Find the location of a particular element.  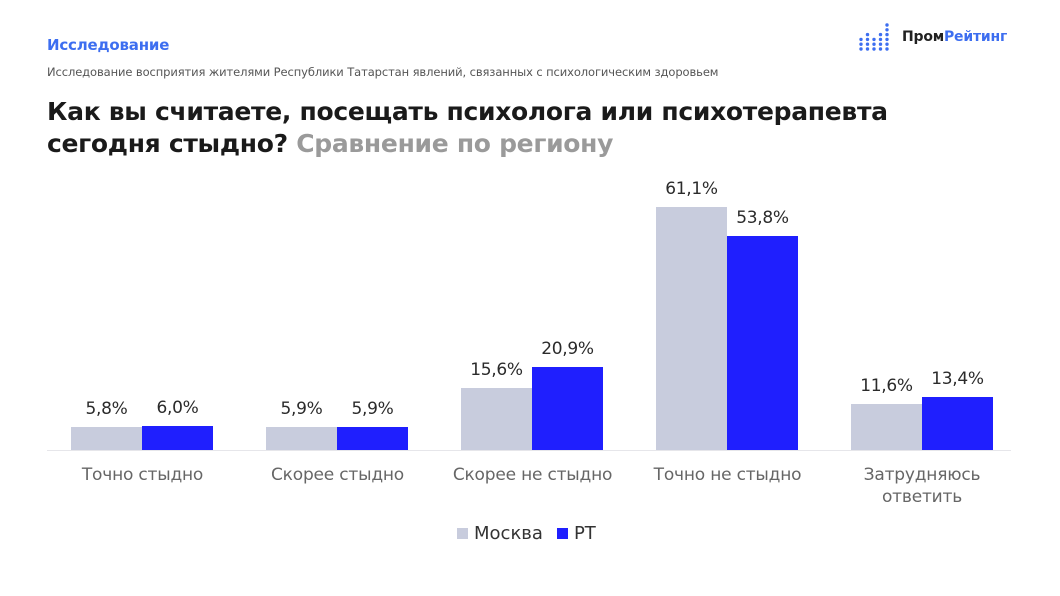

value-label: 11,6% is located at coordinates (886, 386).